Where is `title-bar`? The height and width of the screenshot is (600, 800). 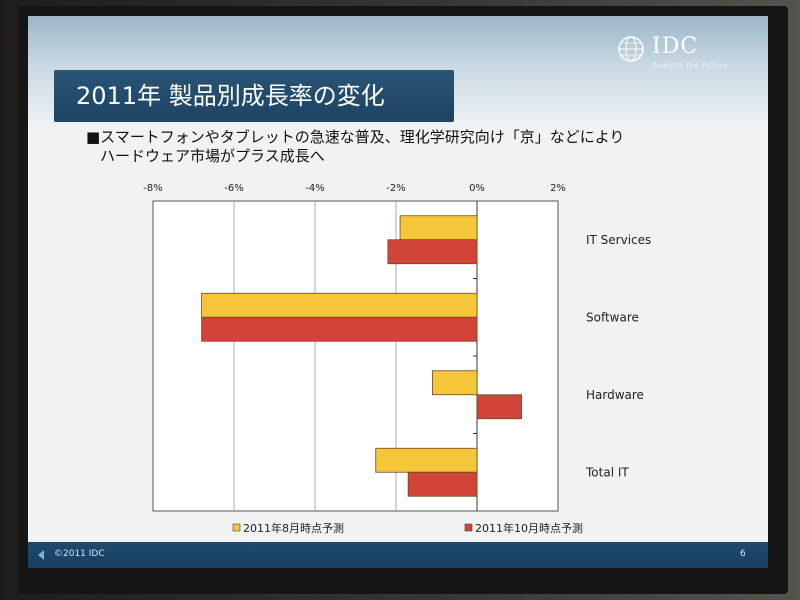
title-bar is located at coordinates (254, 96).